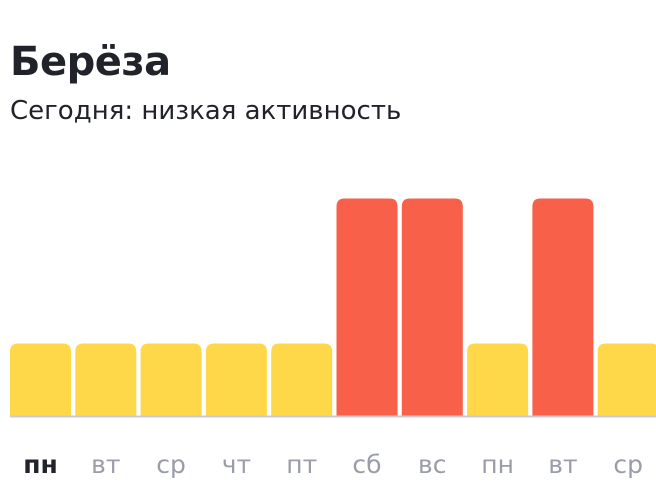 This screenshot has height=495, width=656. I want to click on tick-label-6: вс, so click(432, 464).